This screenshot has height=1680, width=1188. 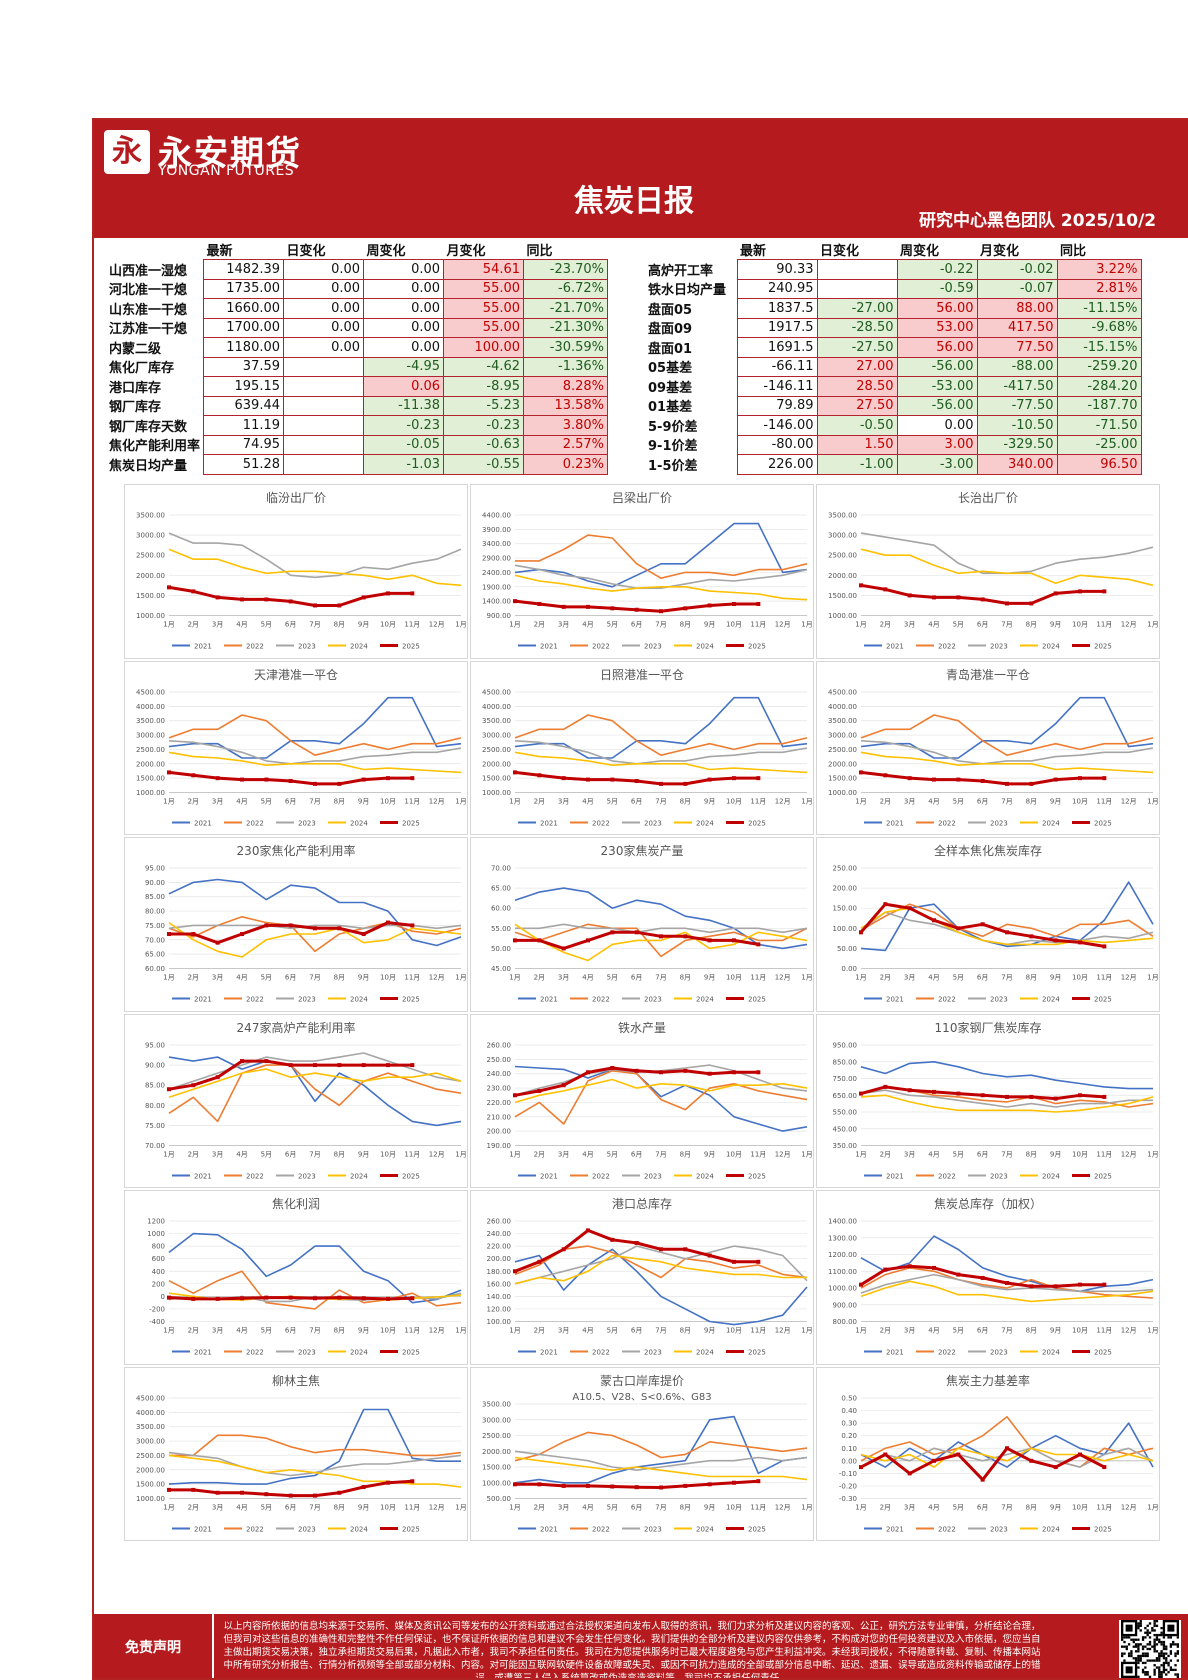 I want to click on disclaimer-label: 免责声明, so click(x=154, y=1646).